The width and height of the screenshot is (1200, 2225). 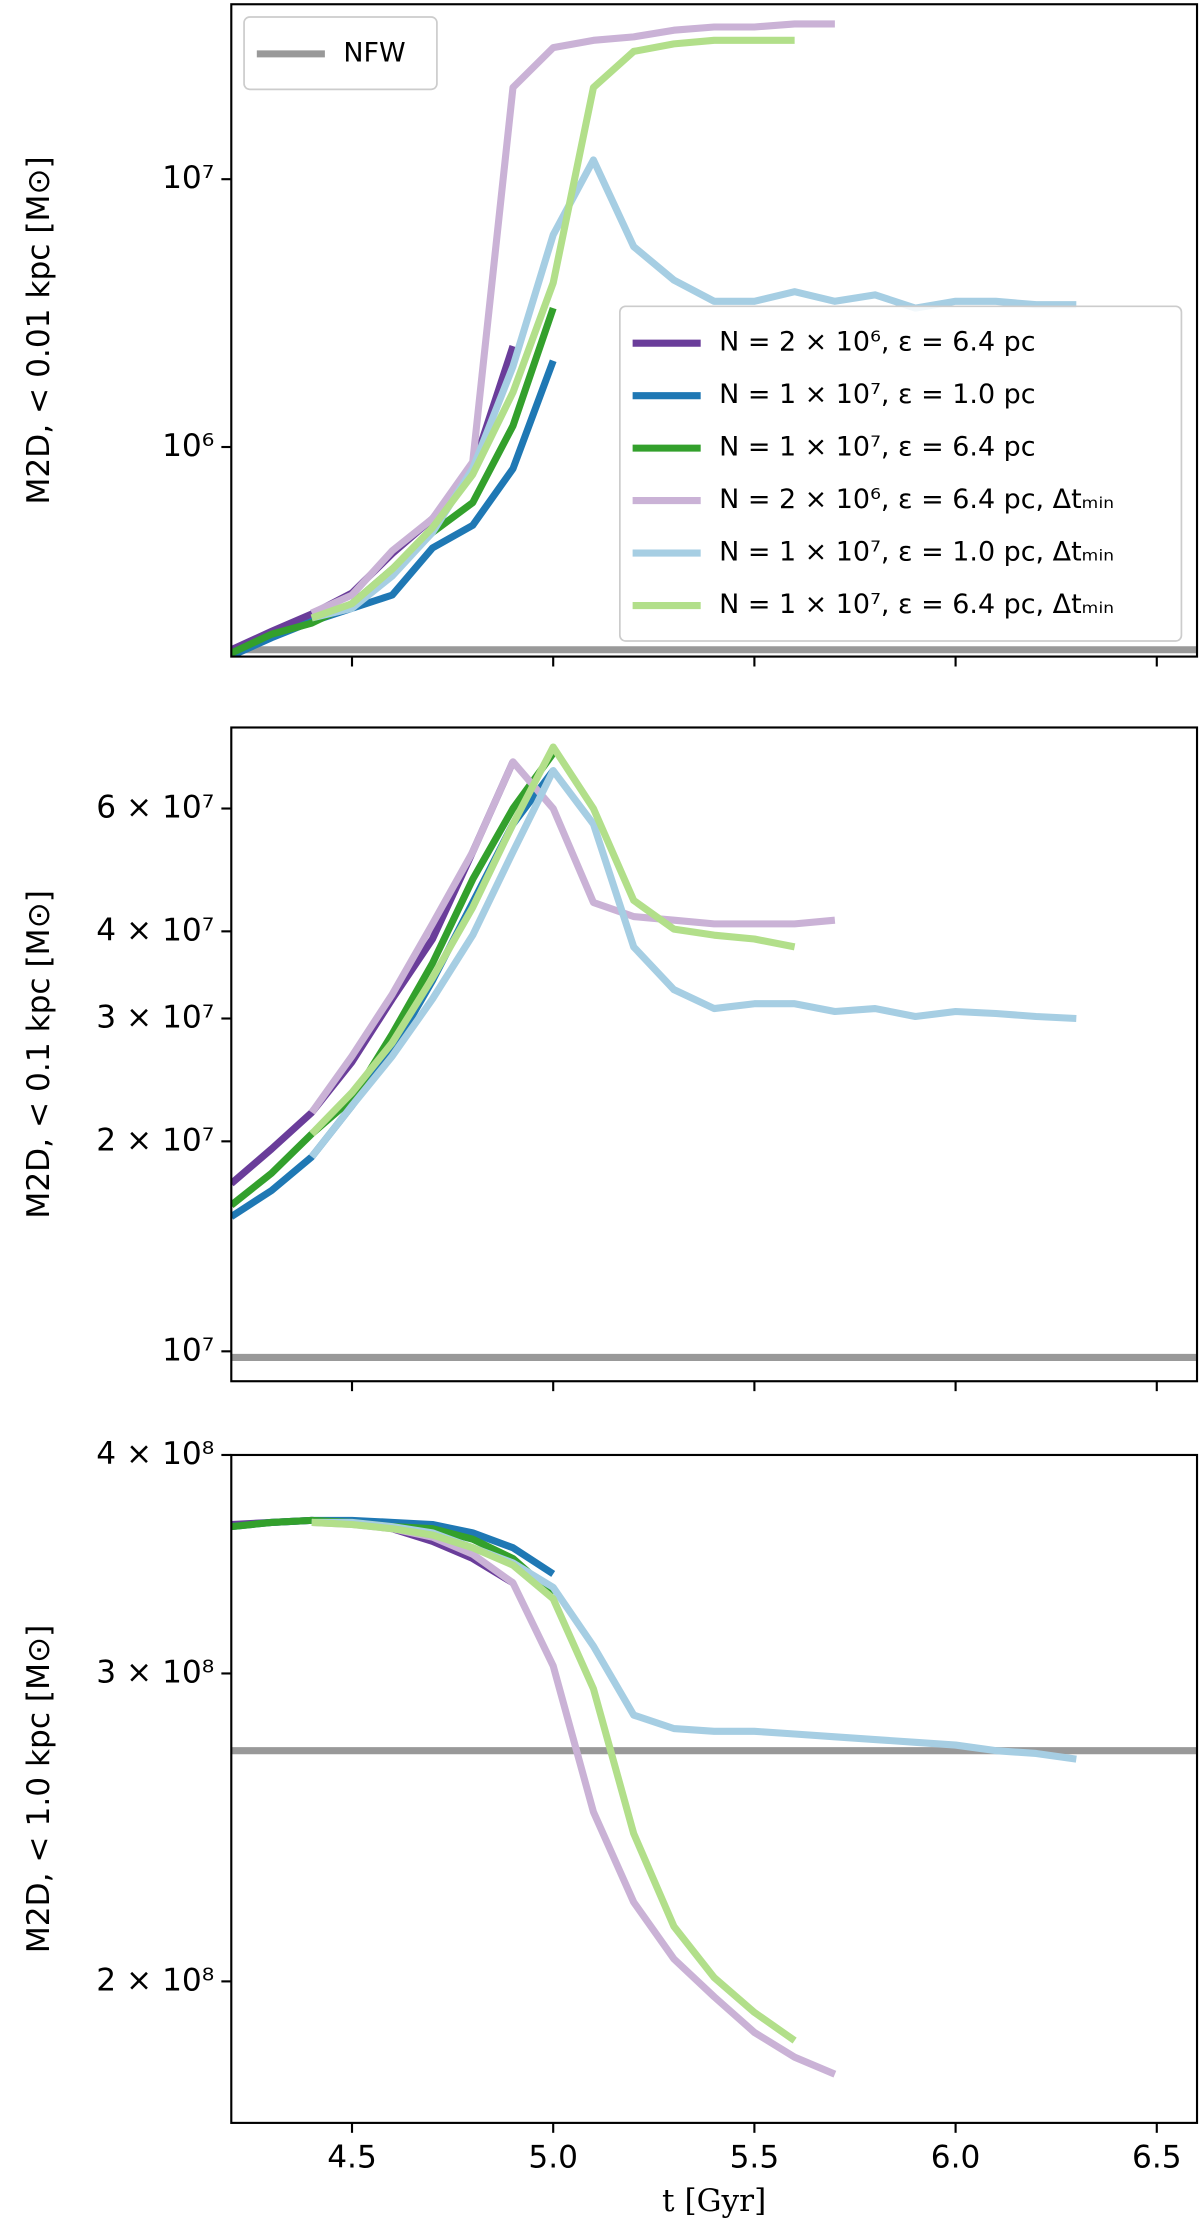 What do you see at coordinates (877, 394) in the screenshot?
I see `legend-label: N = 1 × 10⁷, ε = 1.0 pc` at bounding box center [877, 394].